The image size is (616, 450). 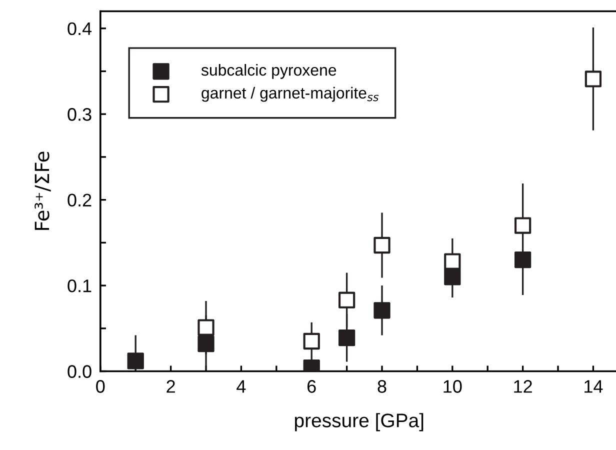 I want to click on x-tick-label: 14, so click(x=593, y=386).